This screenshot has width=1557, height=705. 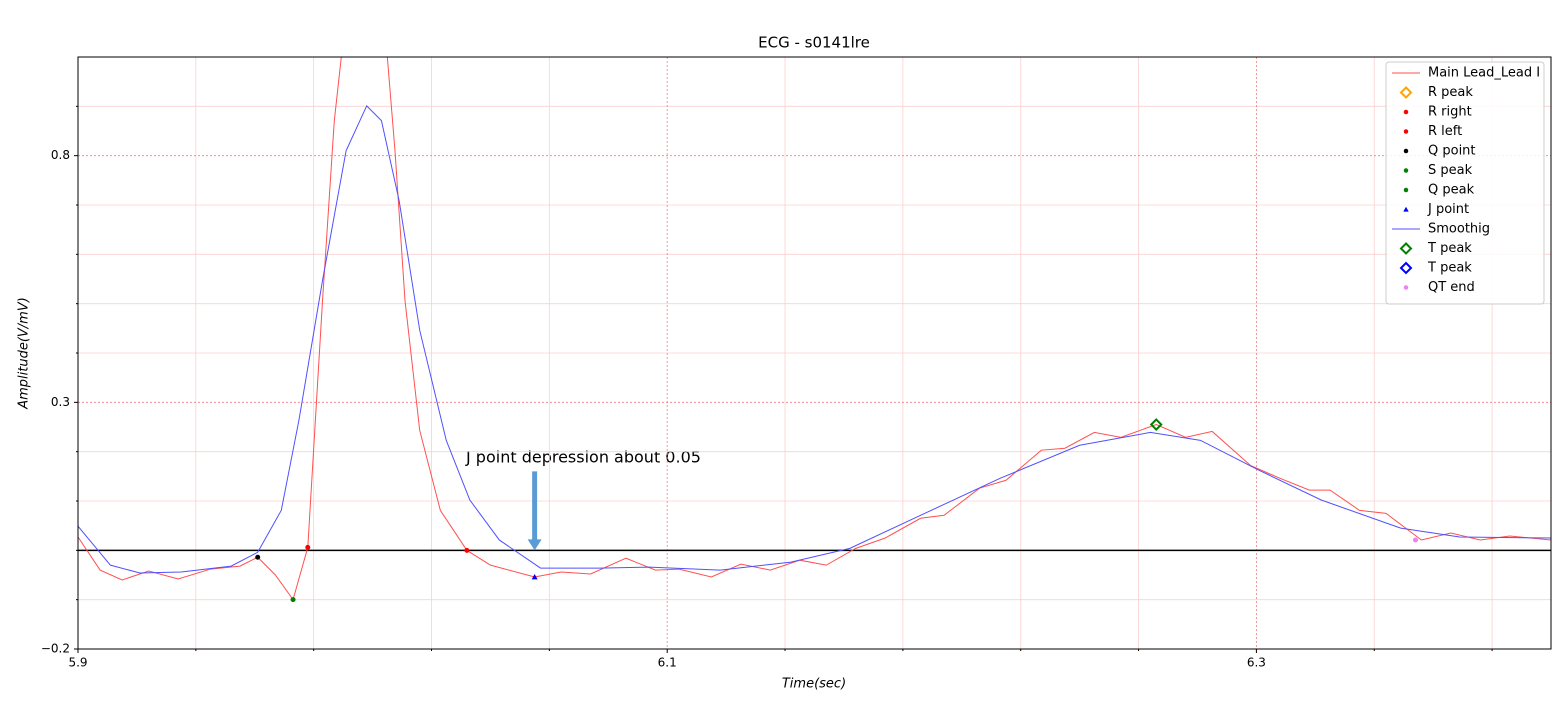 I want to click on legend-box, so click(x=1465, y=183).